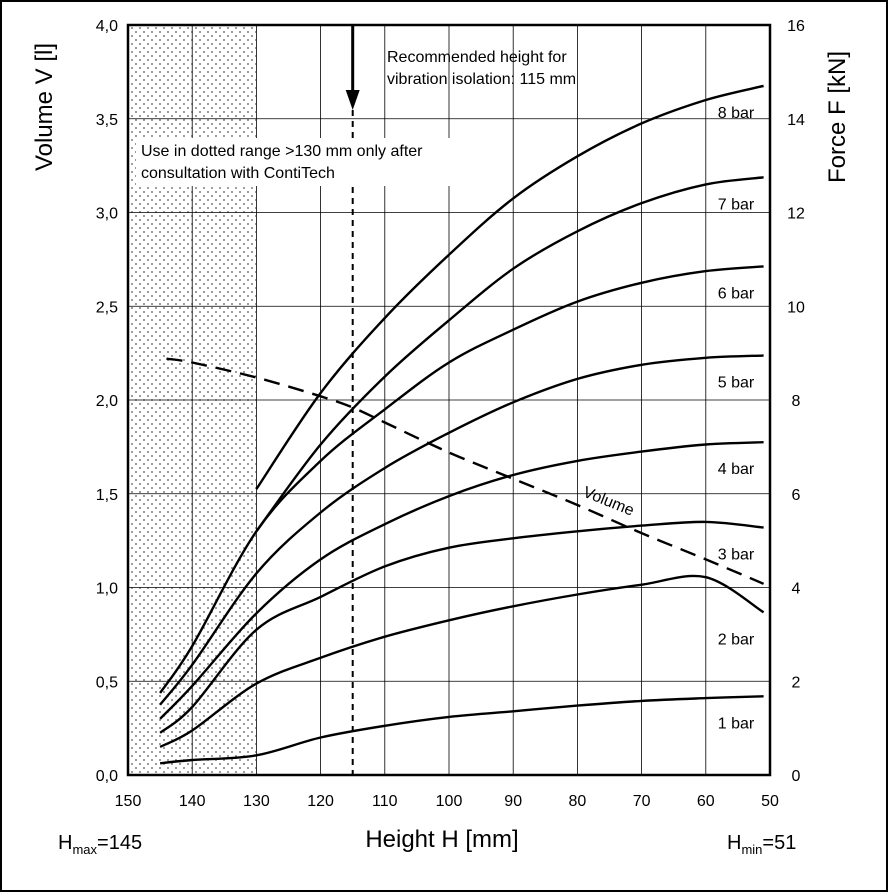 The height and width of the screenshot is (894, 888). I want to click on x-tick-label: 110, so click(385, 801).